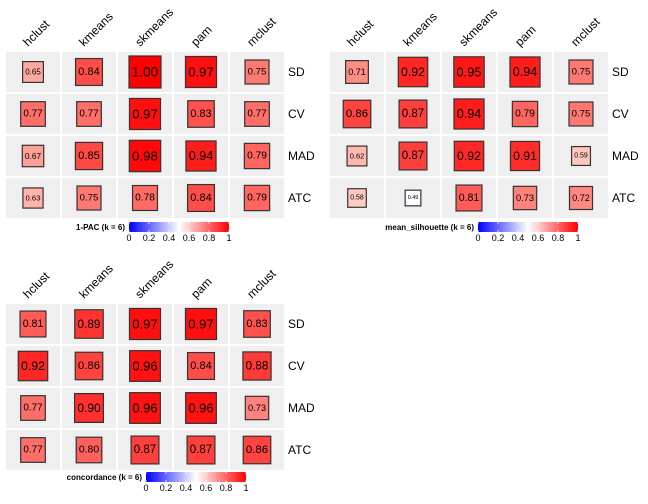  Describe the element at coordinates (413, 198) in the screenshot. I see `value-label: 0.49` at that location.